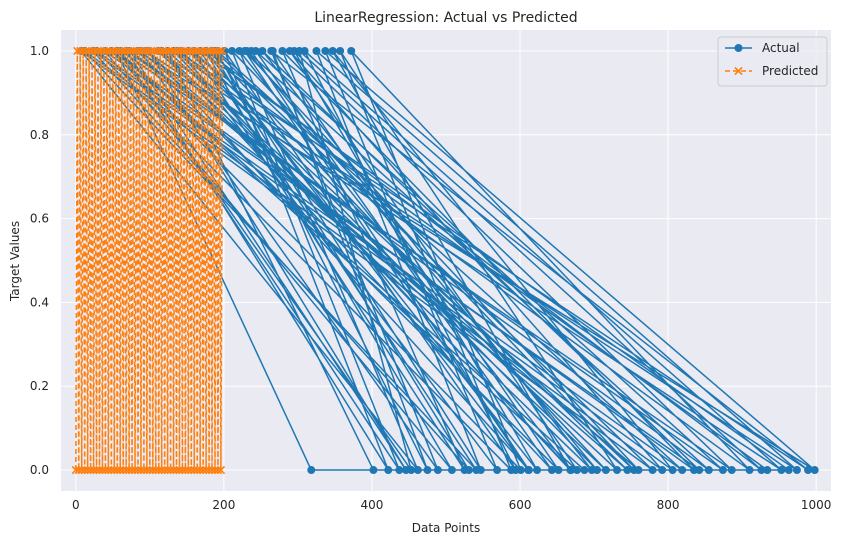  I want to click on x-tick-label: 400, so click(372, 505).